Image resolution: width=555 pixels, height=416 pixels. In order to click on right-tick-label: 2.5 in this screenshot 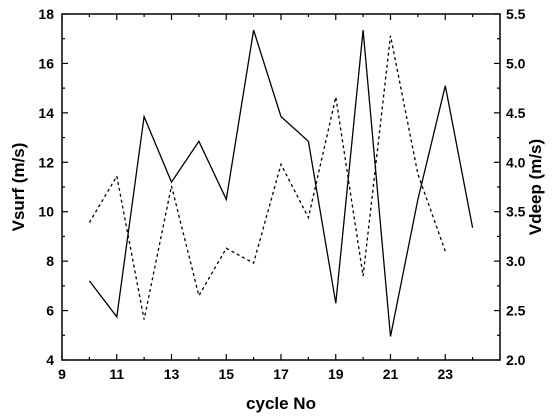, I will do `click(516, 311)`.